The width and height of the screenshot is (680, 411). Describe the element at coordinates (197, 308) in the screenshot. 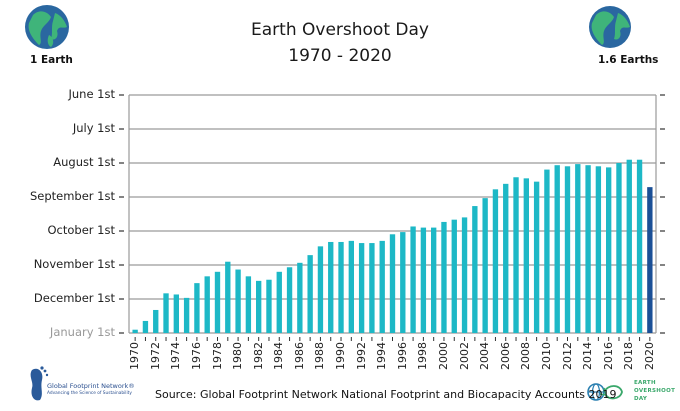

I see `bar-1976` at that location.